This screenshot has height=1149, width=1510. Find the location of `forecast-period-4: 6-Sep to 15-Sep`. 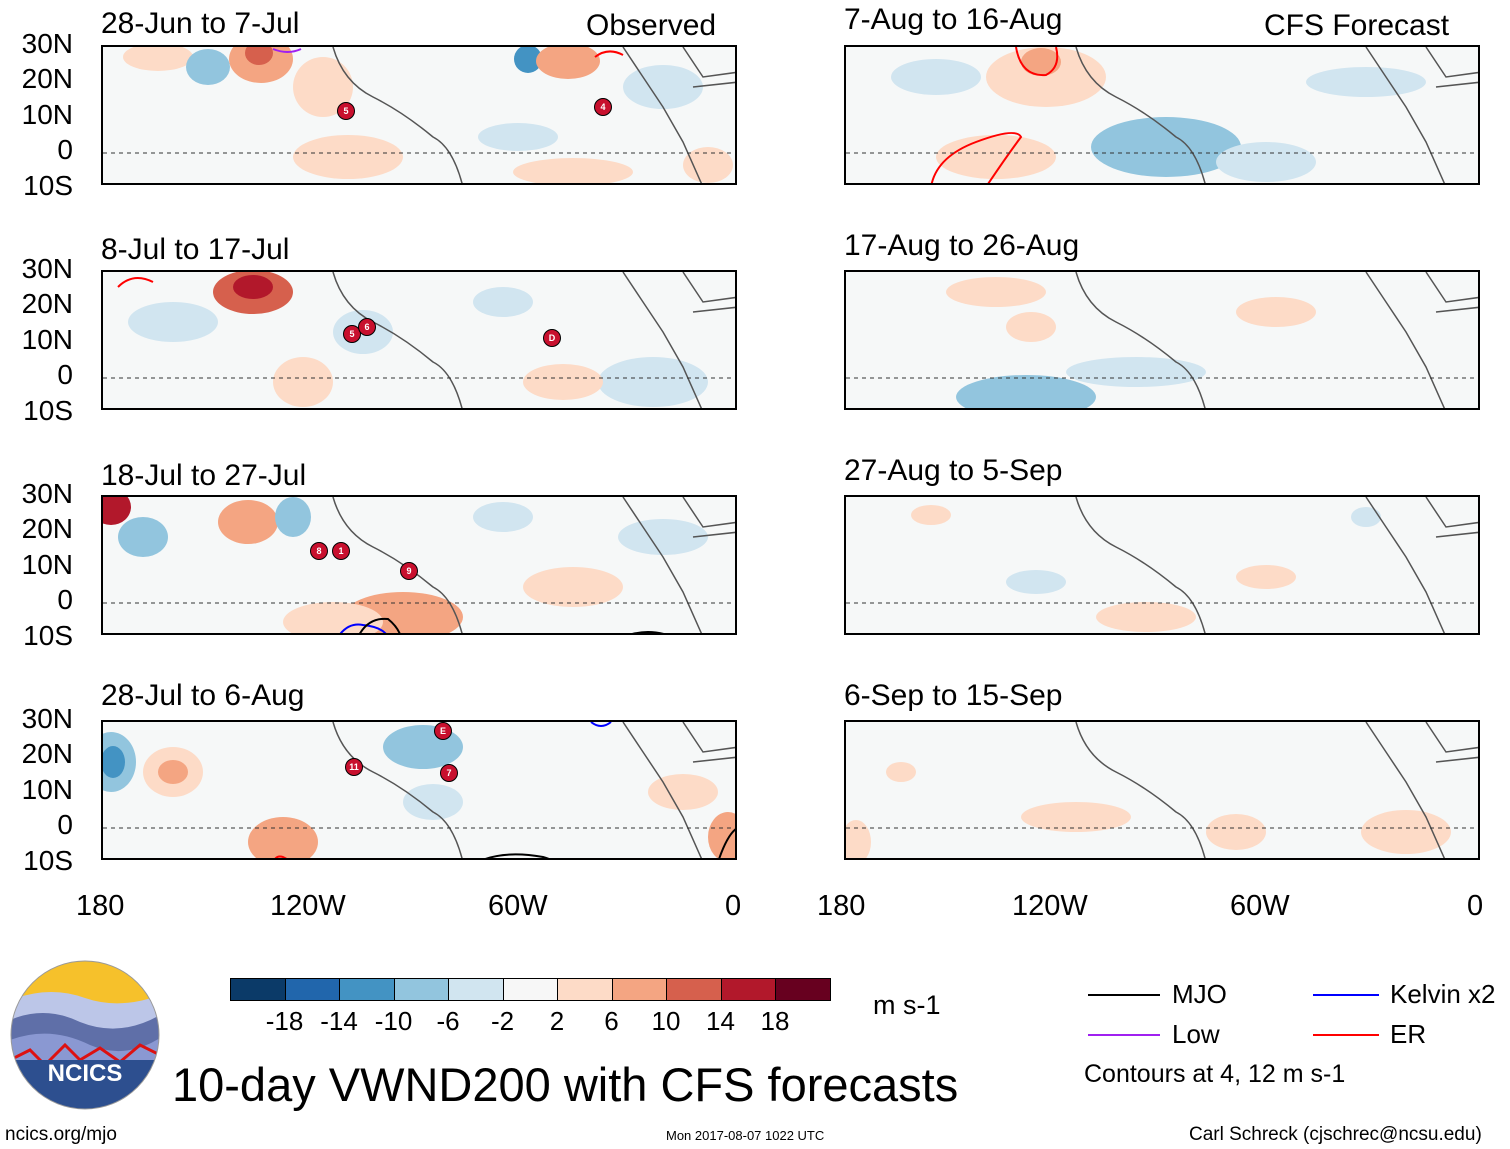

forecast-period-4: 6-Sep to 15-Sep is located at coordinates (953, 695).